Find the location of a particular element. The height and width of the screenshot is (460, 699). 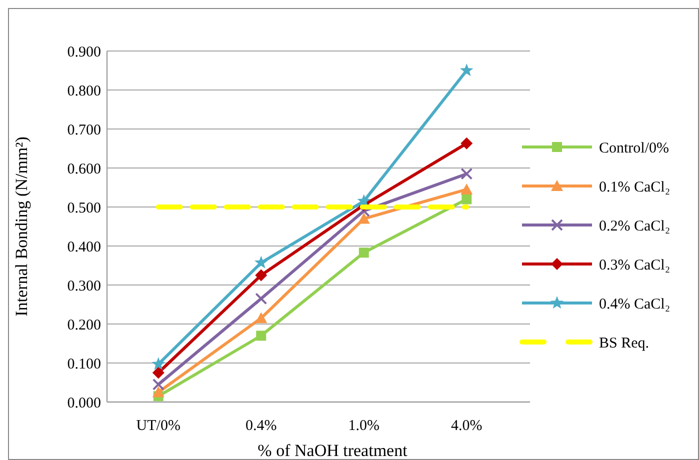

y-tick-label: 0.200 is located at coordinates (84, 325).